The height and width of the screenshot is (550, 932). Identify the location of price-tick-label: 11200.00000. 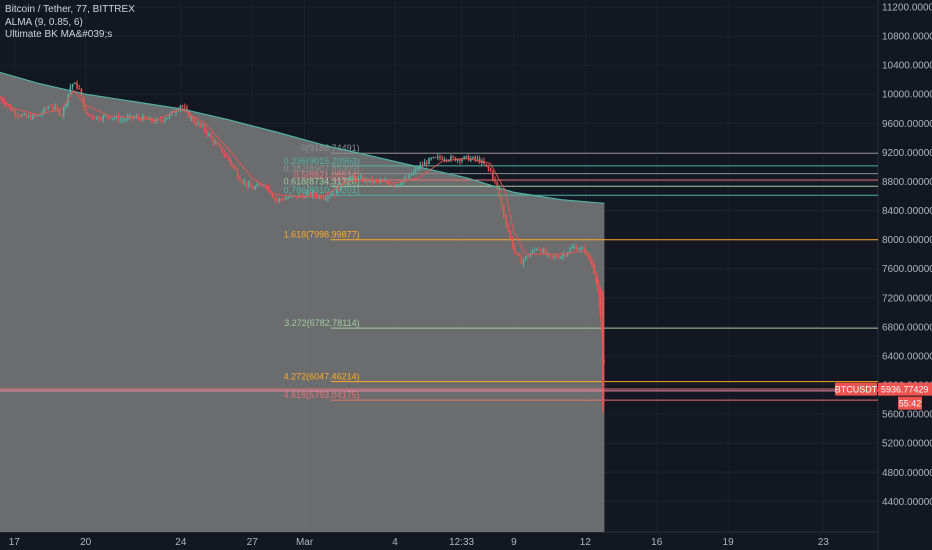
(907, 8).